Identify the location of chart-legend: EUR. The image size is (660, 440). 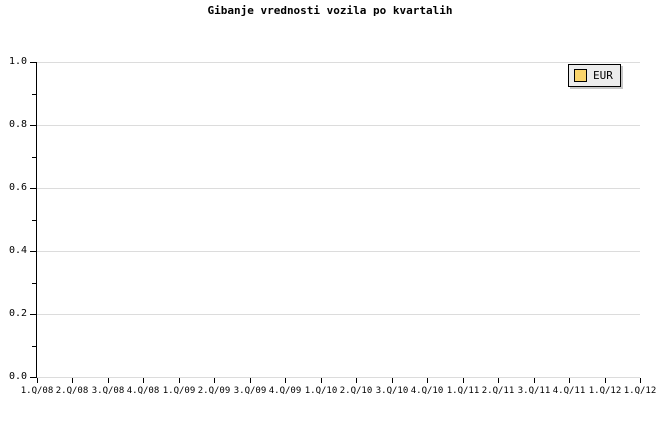
(594, 75).